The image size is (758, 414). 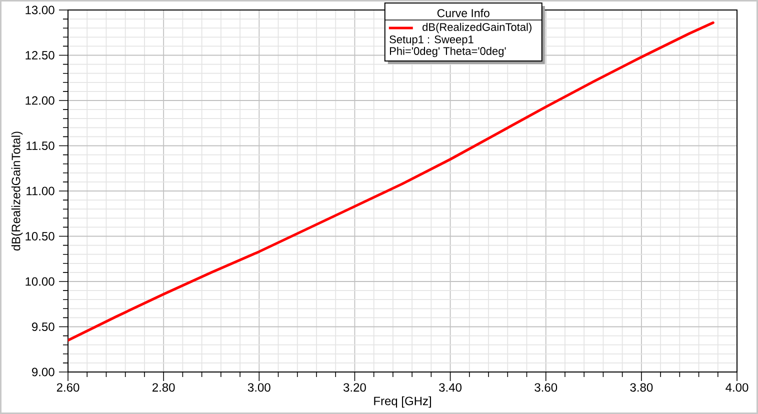 I want to click on x-tick-label: 2.80, so click(x=163, y=387).